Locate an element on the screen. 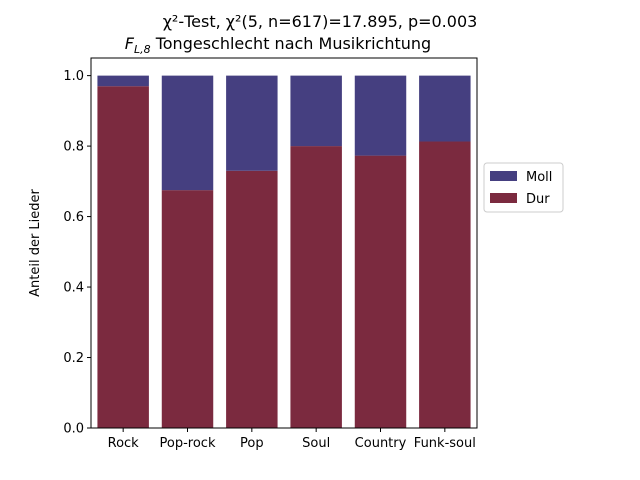  x-tick-label-rock: Rock is located at coordinates (124, 443).